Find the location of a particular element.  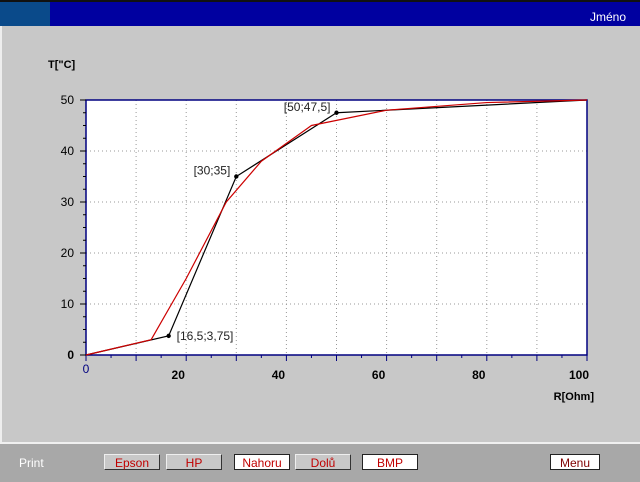

dolu-button: Dolů is located at coordinates (323, 462).